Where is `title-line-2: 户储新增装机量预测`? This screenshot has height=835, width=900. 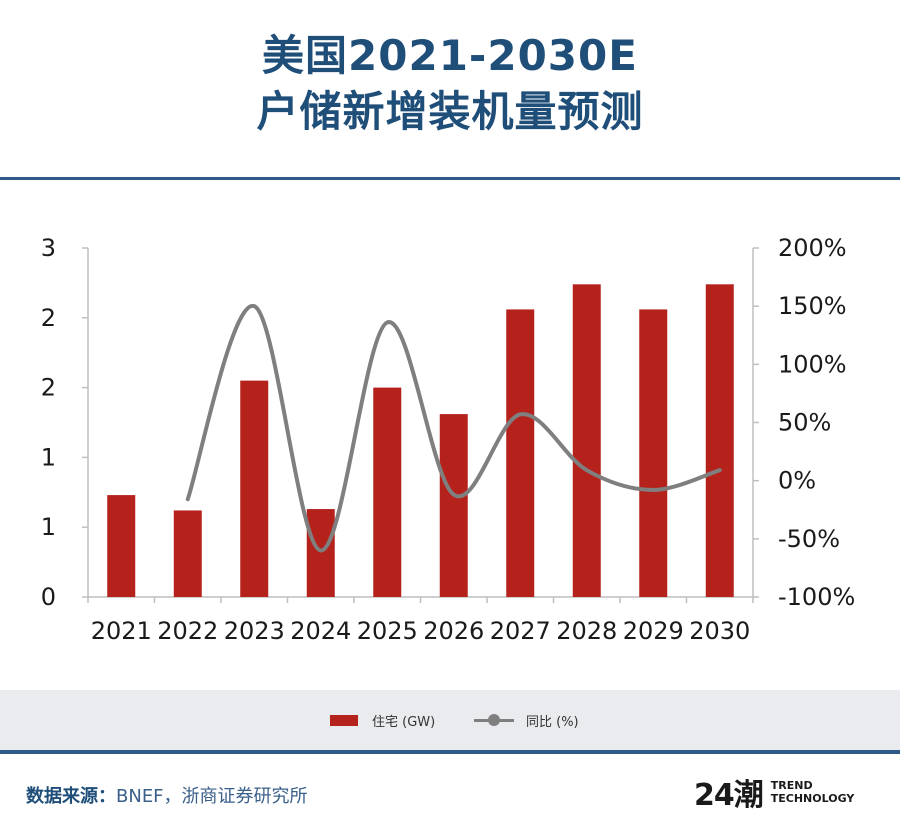 title-line-2: 户储新增装机量预测 is located at coordinates (450, 111).